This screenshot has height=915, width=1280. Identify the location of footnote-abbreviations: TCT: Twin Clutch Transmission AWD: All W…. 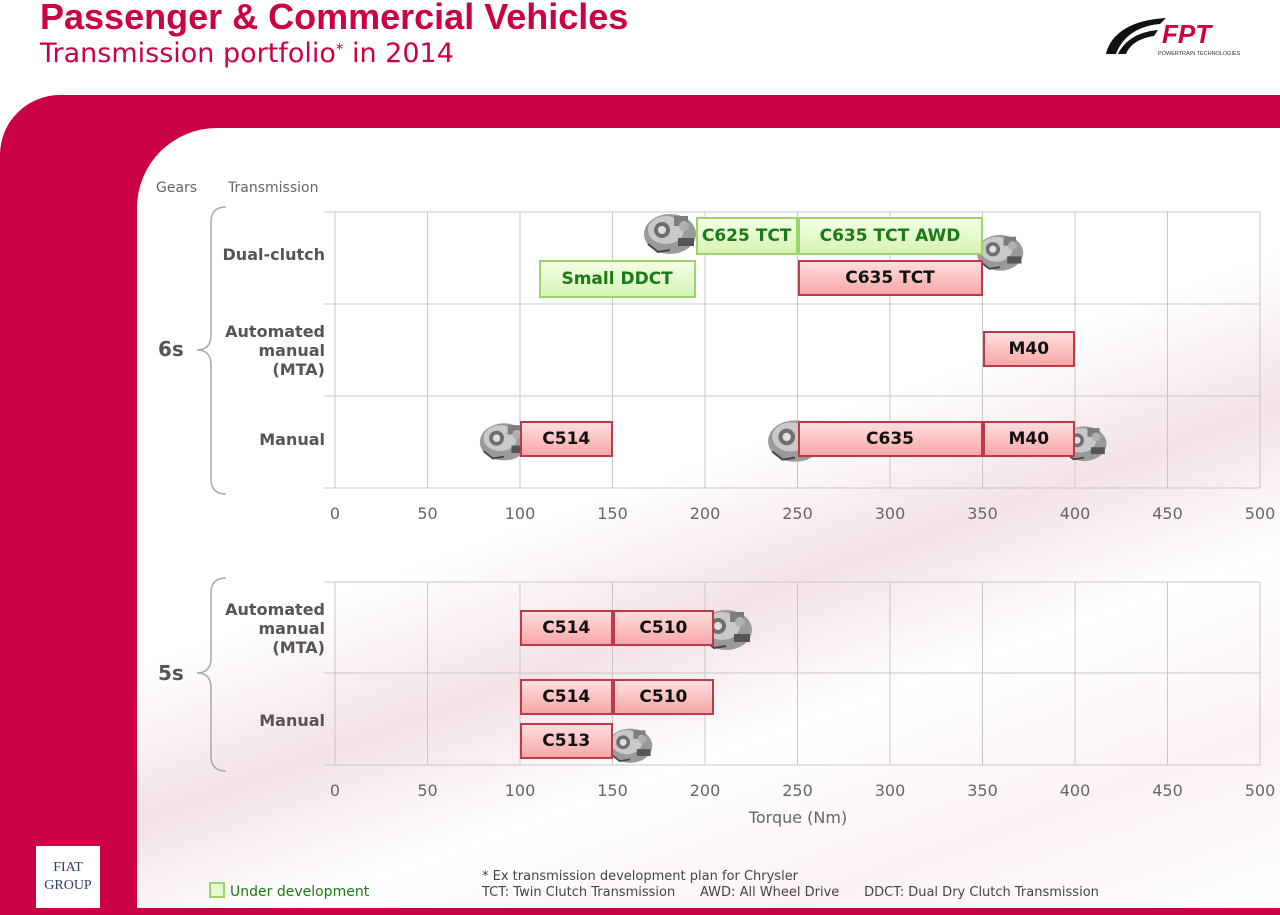
(790, 892).